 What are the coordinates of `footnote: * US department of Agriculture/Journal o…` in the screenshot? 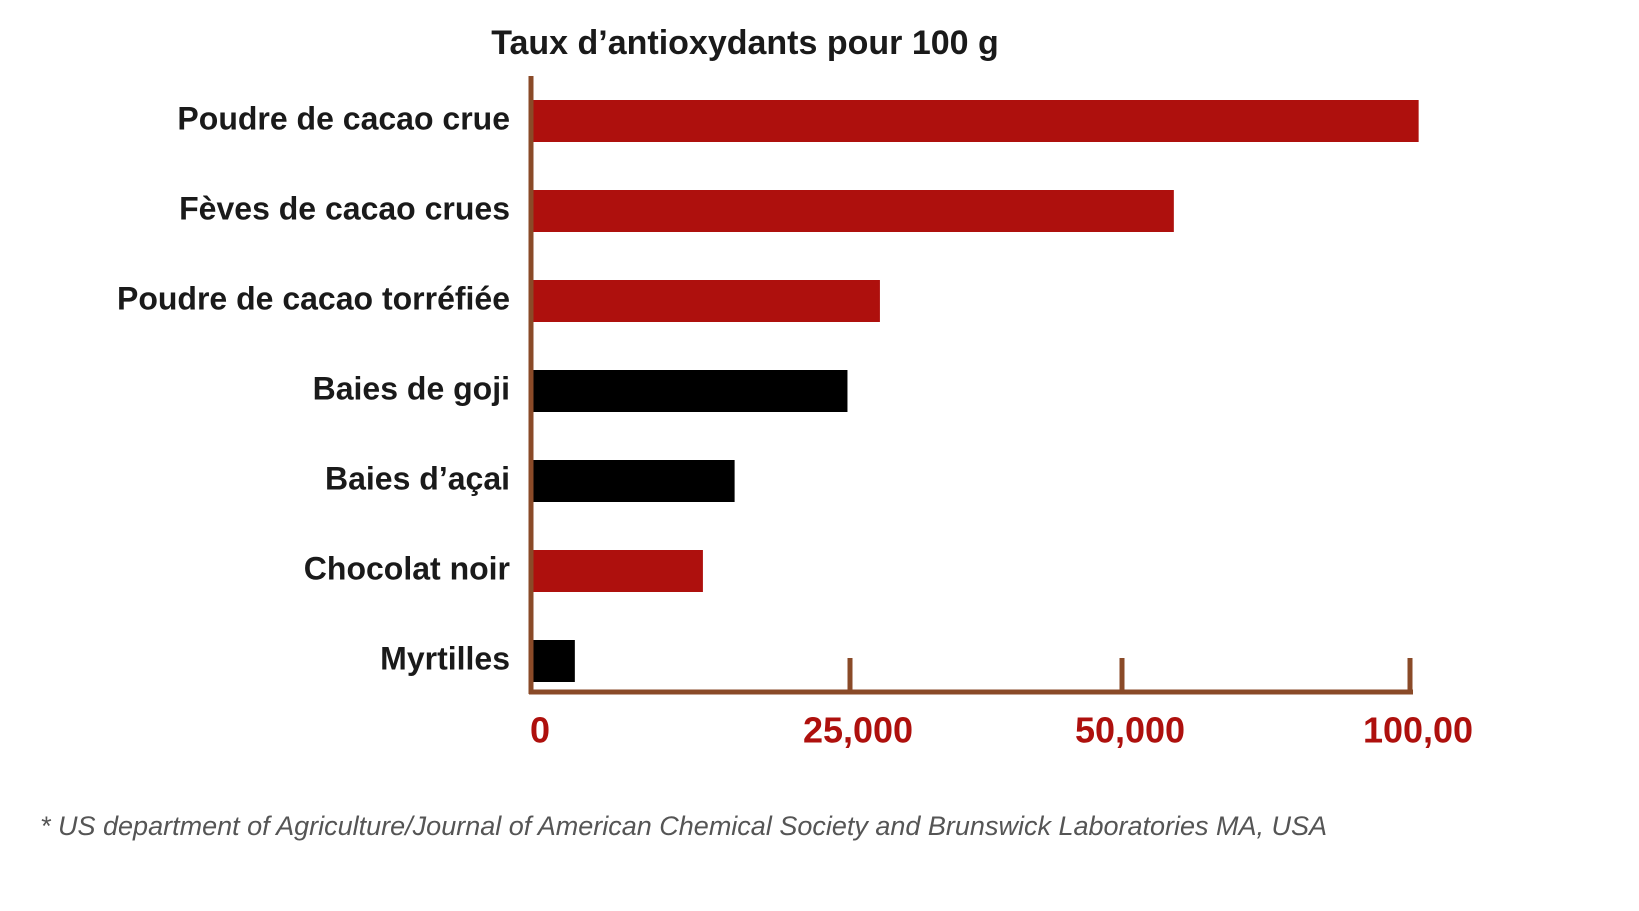 It's located at (683, 826).